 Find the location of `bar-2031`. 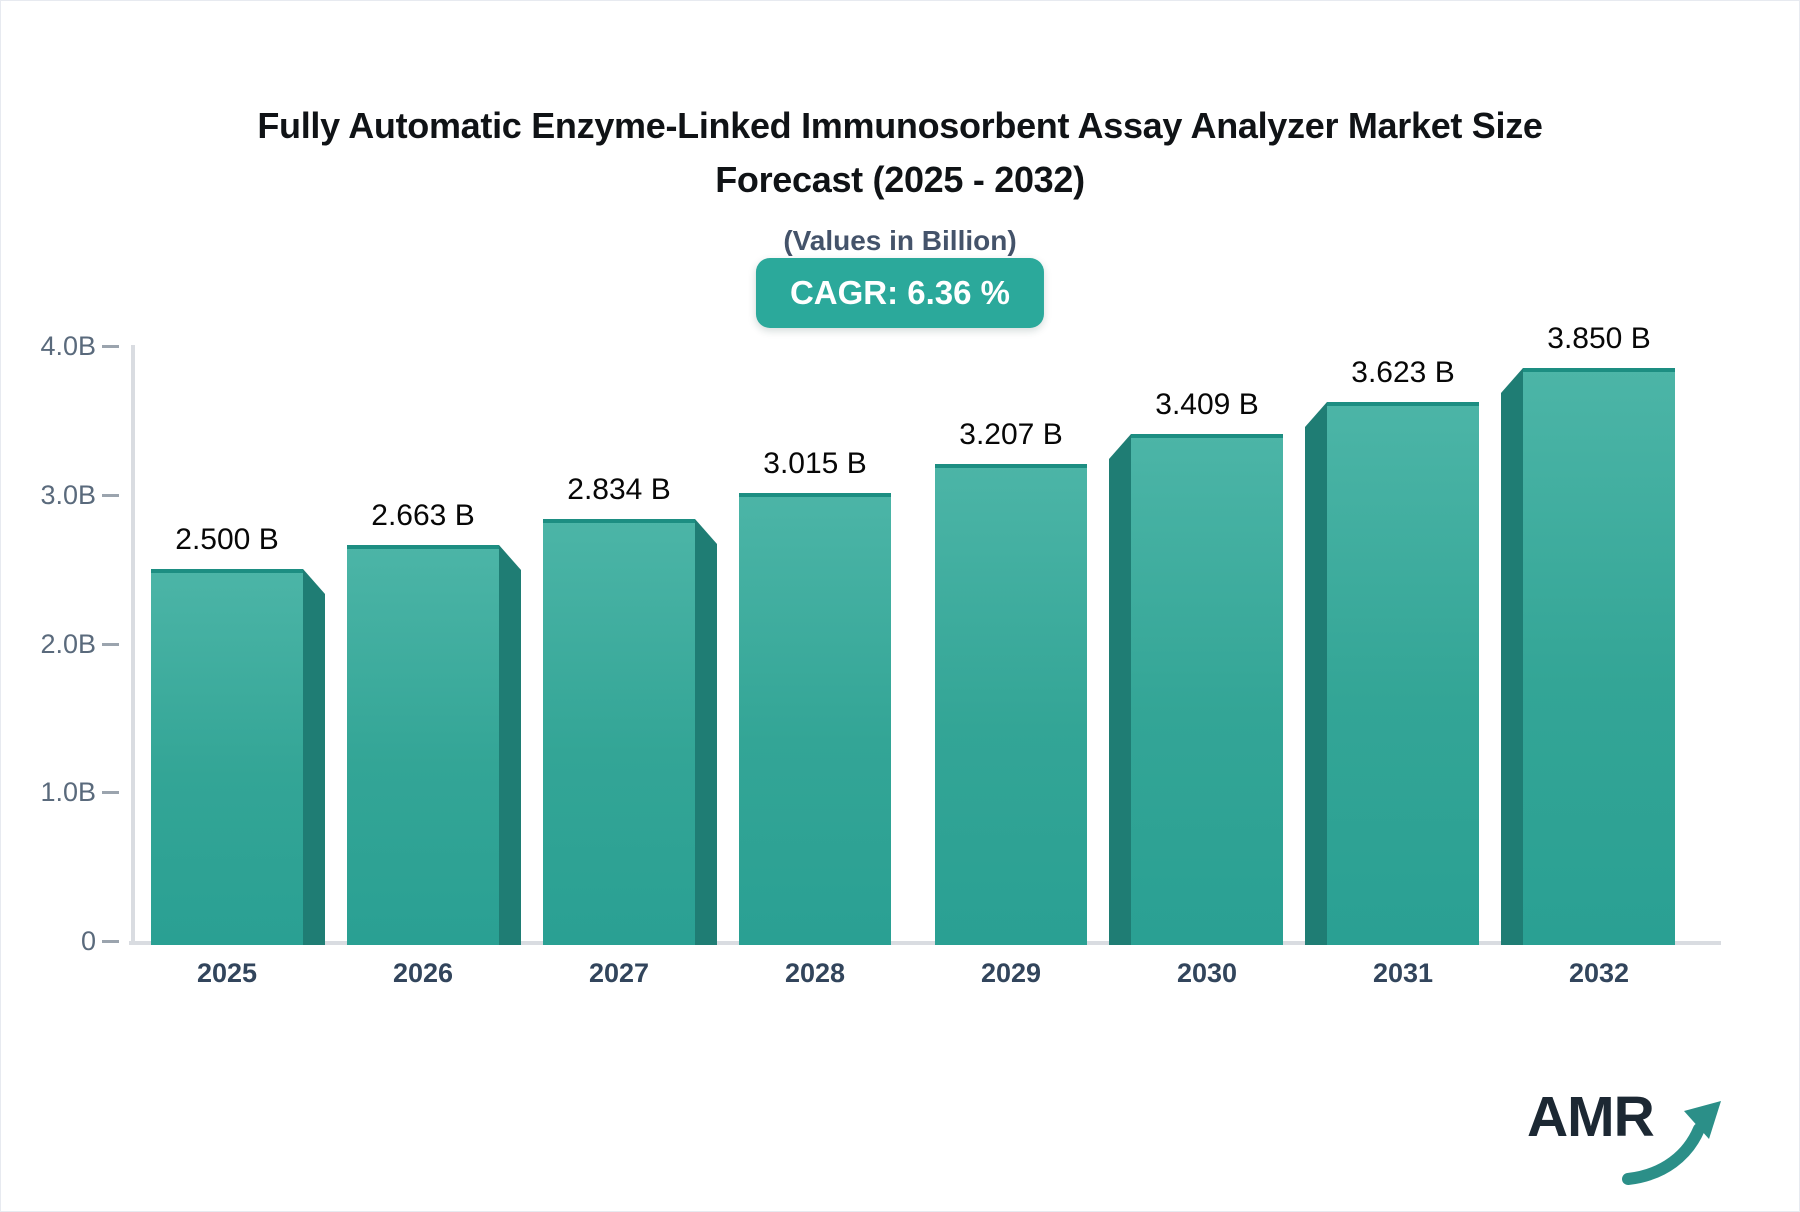

bar-2031 is located at coordinates (1403, 673).